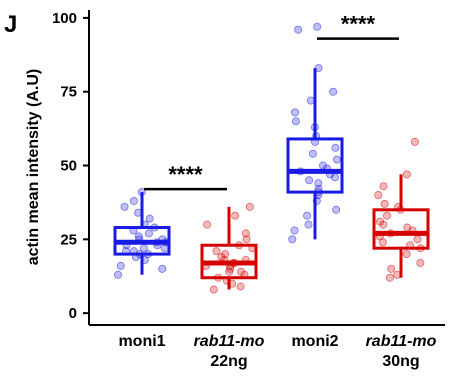 Image resolution: width=452 pixels, height=379 pixels. I want to click on y-tick-label: 50, so click(68, 166).